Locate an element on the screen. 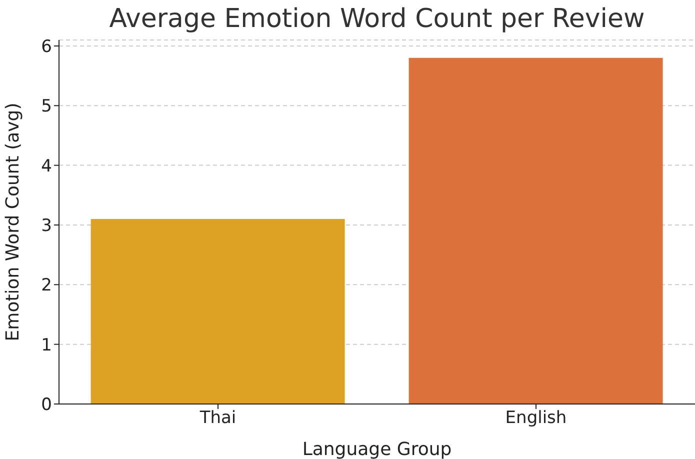 This screenshot has width=695, height=459. y-axis-title: Emotion Word Count (avg) is located at coordinates (13, 222).